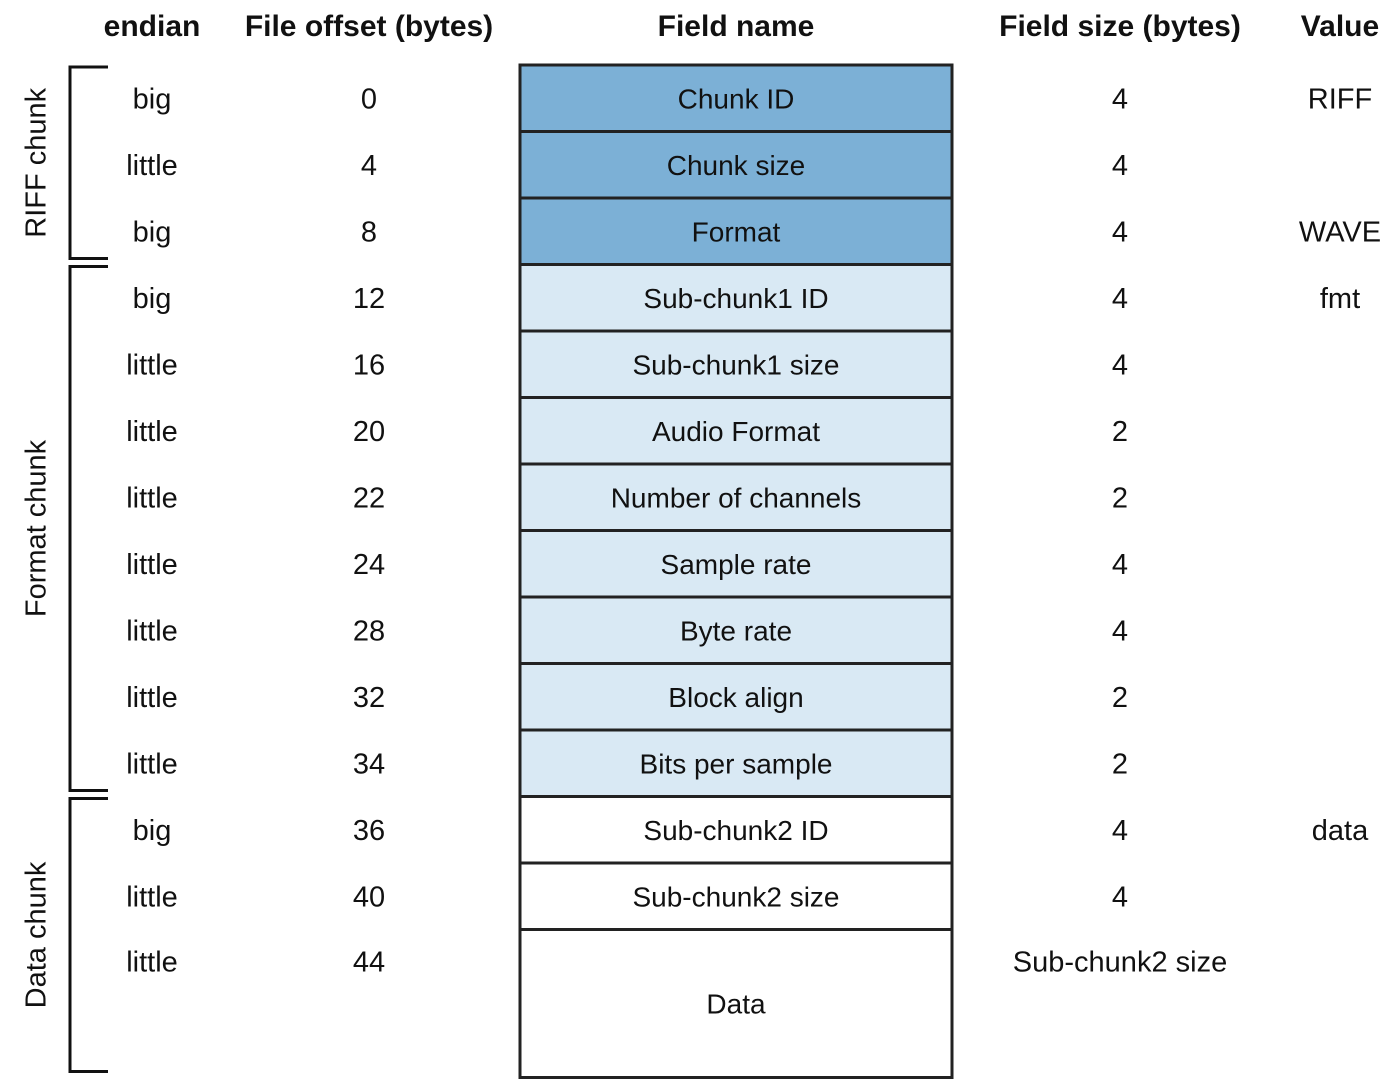  What do you see at coordinates (1340, 232) in the screenshot?
I see `value-cell: WAVE` at bounding box center [1340, 232].